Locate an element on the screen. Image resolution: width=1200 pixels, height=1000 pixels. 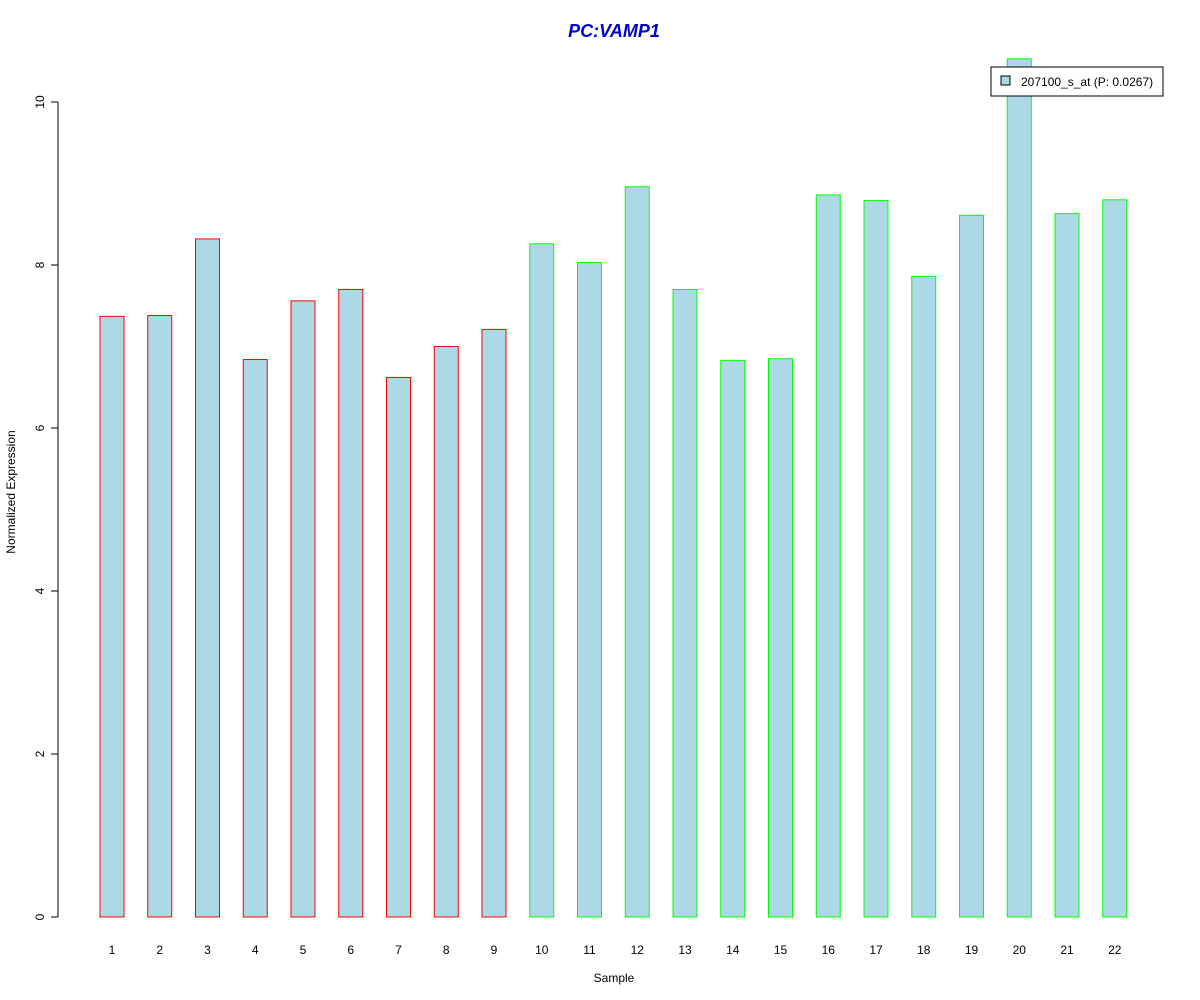
y-axis: 0 2 4 6 8 10 is located at coordinates (46, 507).